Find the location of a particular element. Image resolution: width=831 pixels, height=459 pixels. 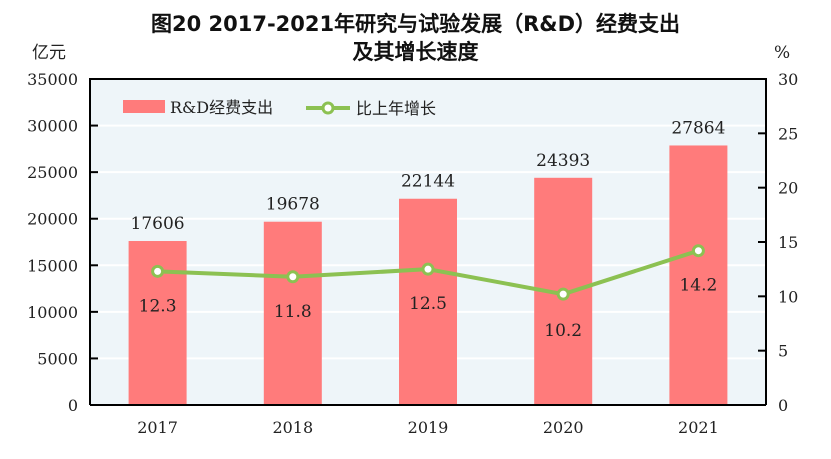

left-tick-label: 5000 is located at coordinates (57, 358).